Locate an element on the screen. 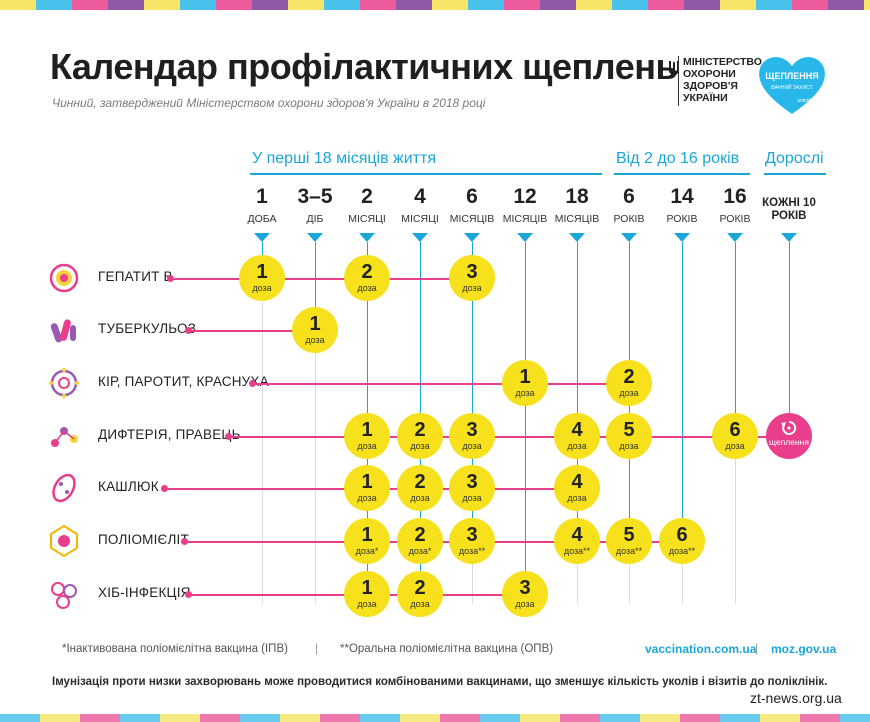 The width and height of the screenshot is (870, 722). tuberculosis-bacteria-icon is located at coordinates (63, 331).